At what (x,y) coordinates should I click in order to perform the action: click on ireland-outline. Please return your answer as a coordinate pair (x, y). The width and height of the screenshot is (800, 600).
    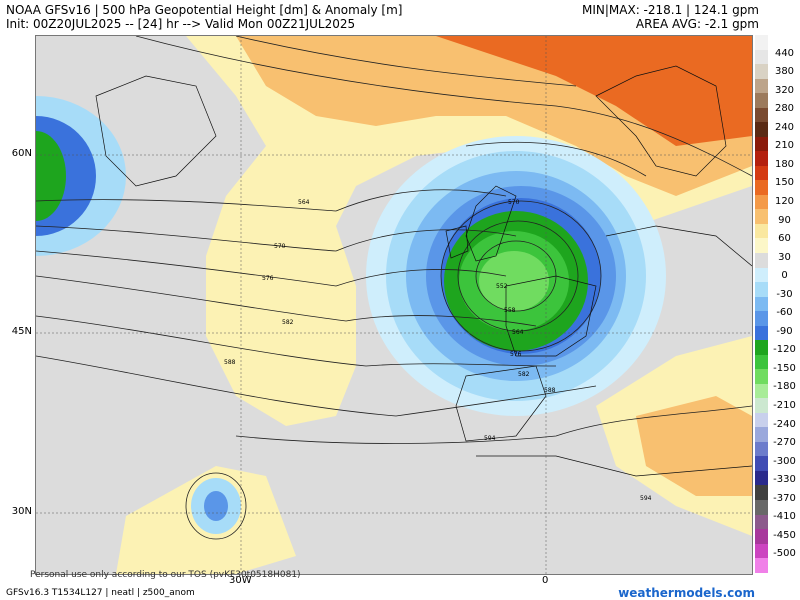
    Looking at the image, I should click on (457, 242).